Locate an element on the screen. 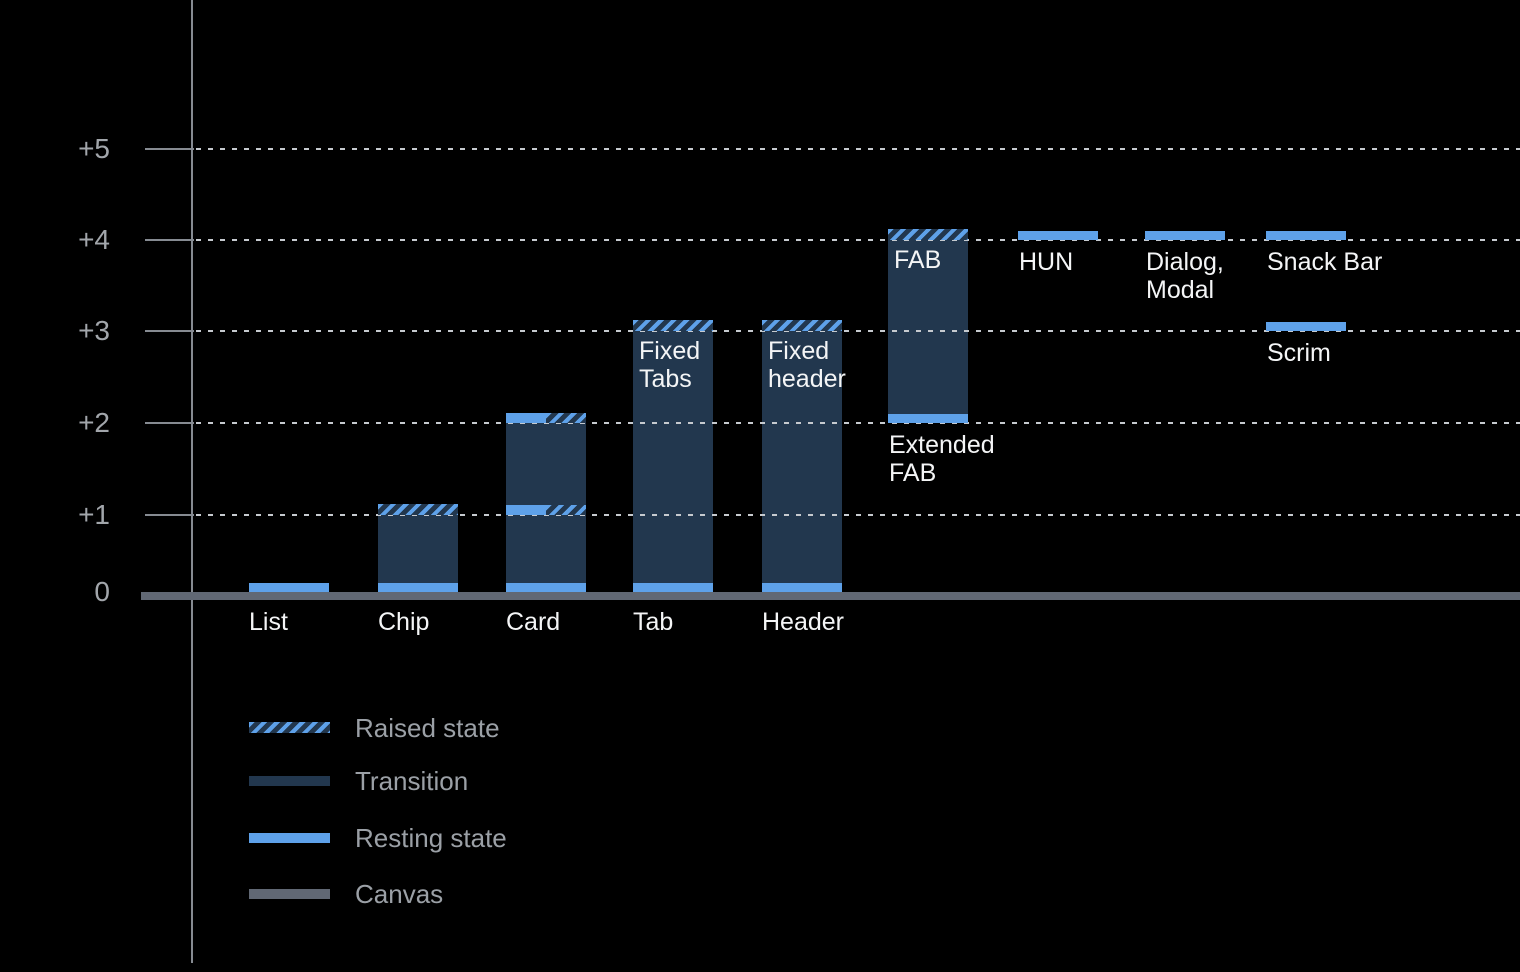 The image size is (1520, 972). bar-body-chip is located at coordinates (418, 553).